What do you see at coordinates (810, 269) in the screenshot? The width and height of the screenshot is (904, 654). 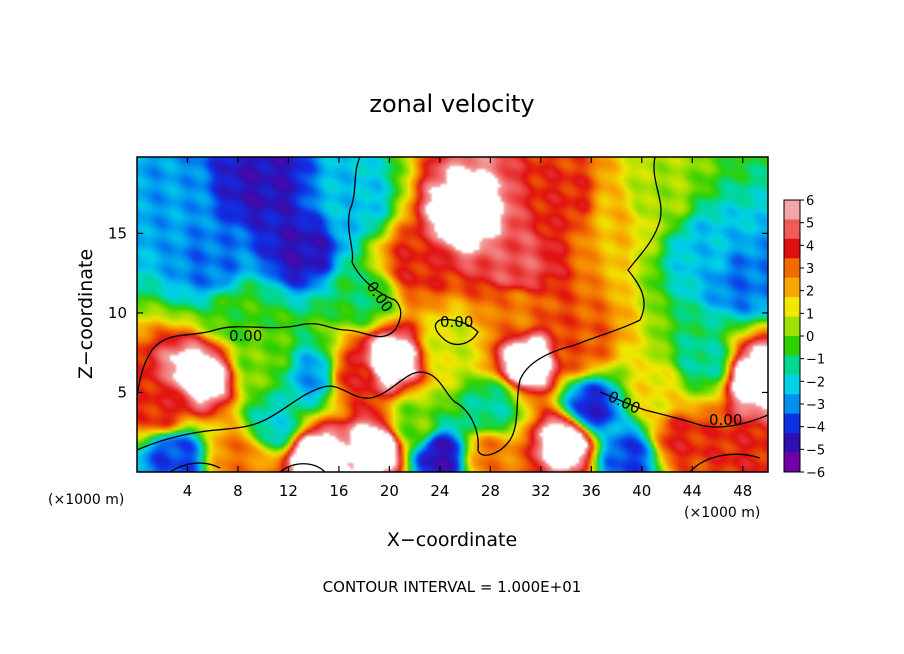 I see `colorbar-tick-label: 3` at bounding box center [810, 269].